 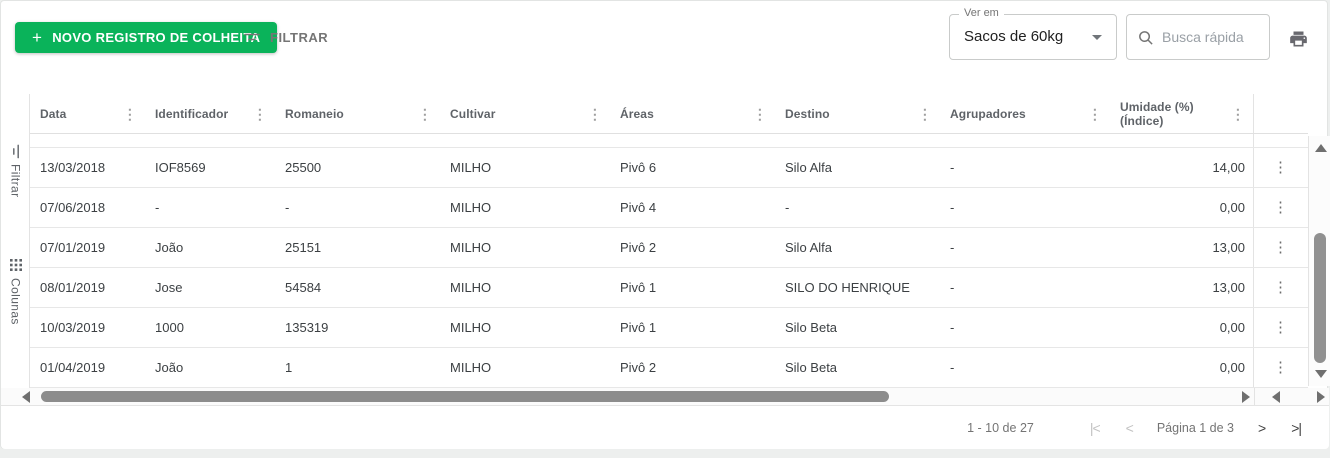 I want to click on next-page-button: >, so click(x=1262, y=427).